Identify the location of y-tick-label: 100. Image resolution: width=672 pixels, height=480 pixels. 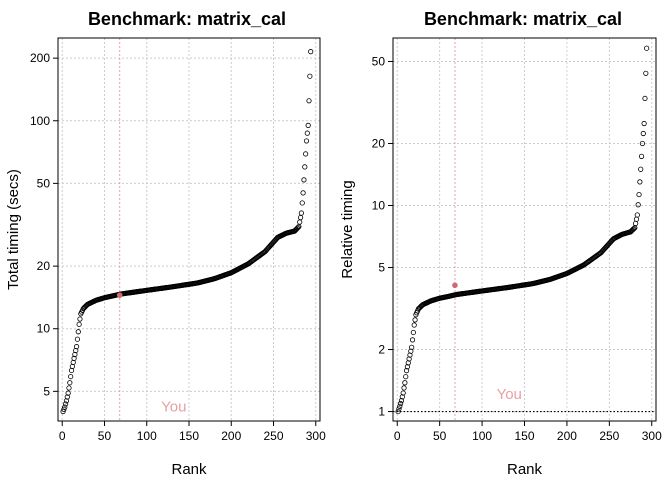
(40, 121).